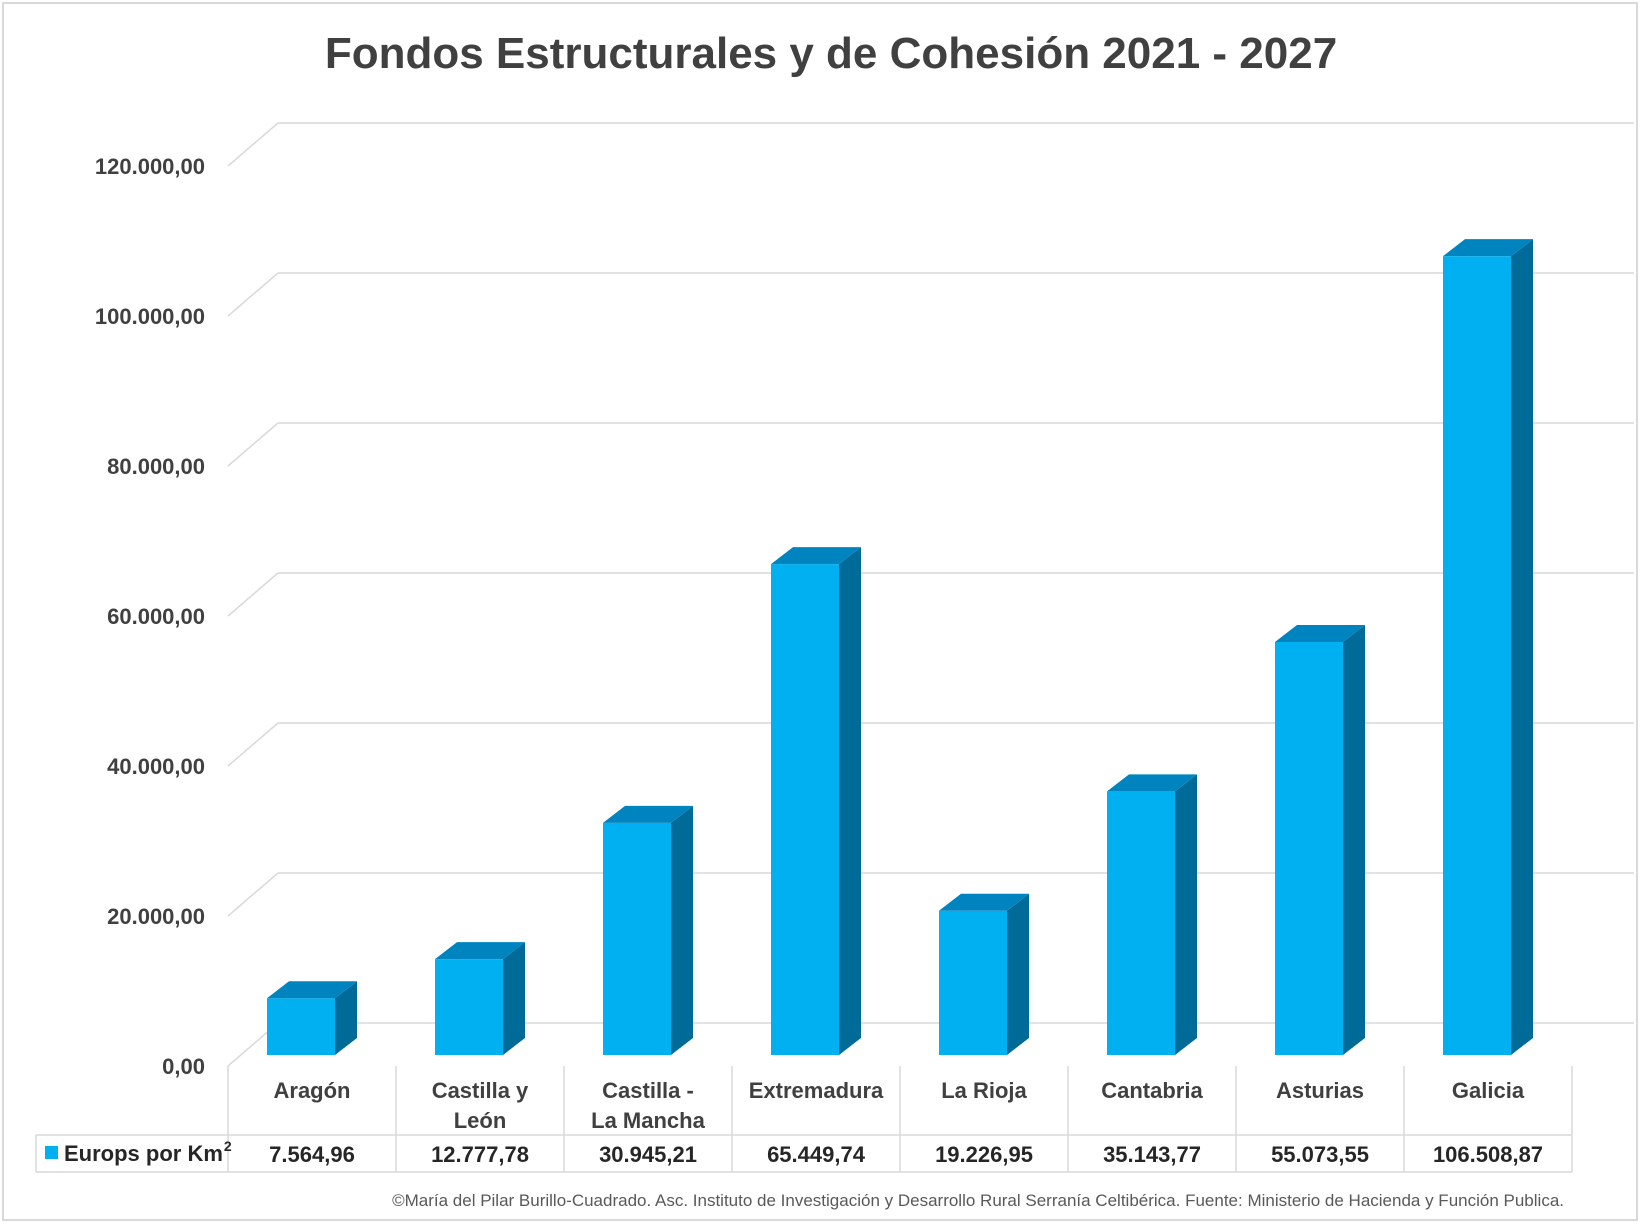 Image resolution: width=1642 pixels, height=1225 pixels. I want to click on y-tick-label: 40.000,00, so click(156, 766).